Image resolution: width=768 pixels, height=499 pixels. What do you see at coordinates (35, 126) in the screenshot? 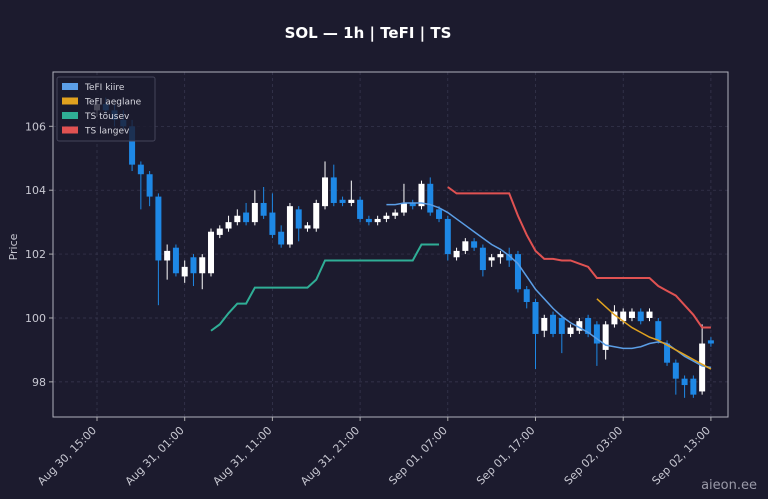
I see `y-tick-label: 106` at bounding box center [35, 126].